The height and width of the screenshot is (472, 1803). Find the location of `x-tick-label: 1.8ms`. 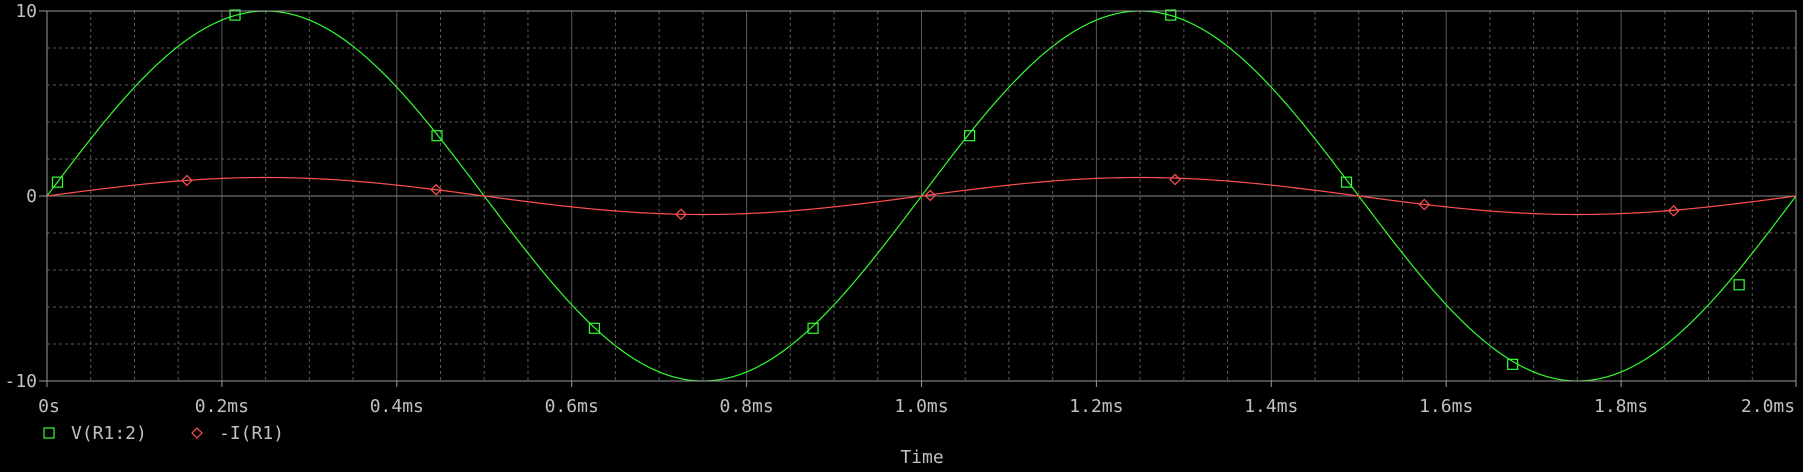

x-tick-label: 1.8ms is located at coordinates (1621, 406).